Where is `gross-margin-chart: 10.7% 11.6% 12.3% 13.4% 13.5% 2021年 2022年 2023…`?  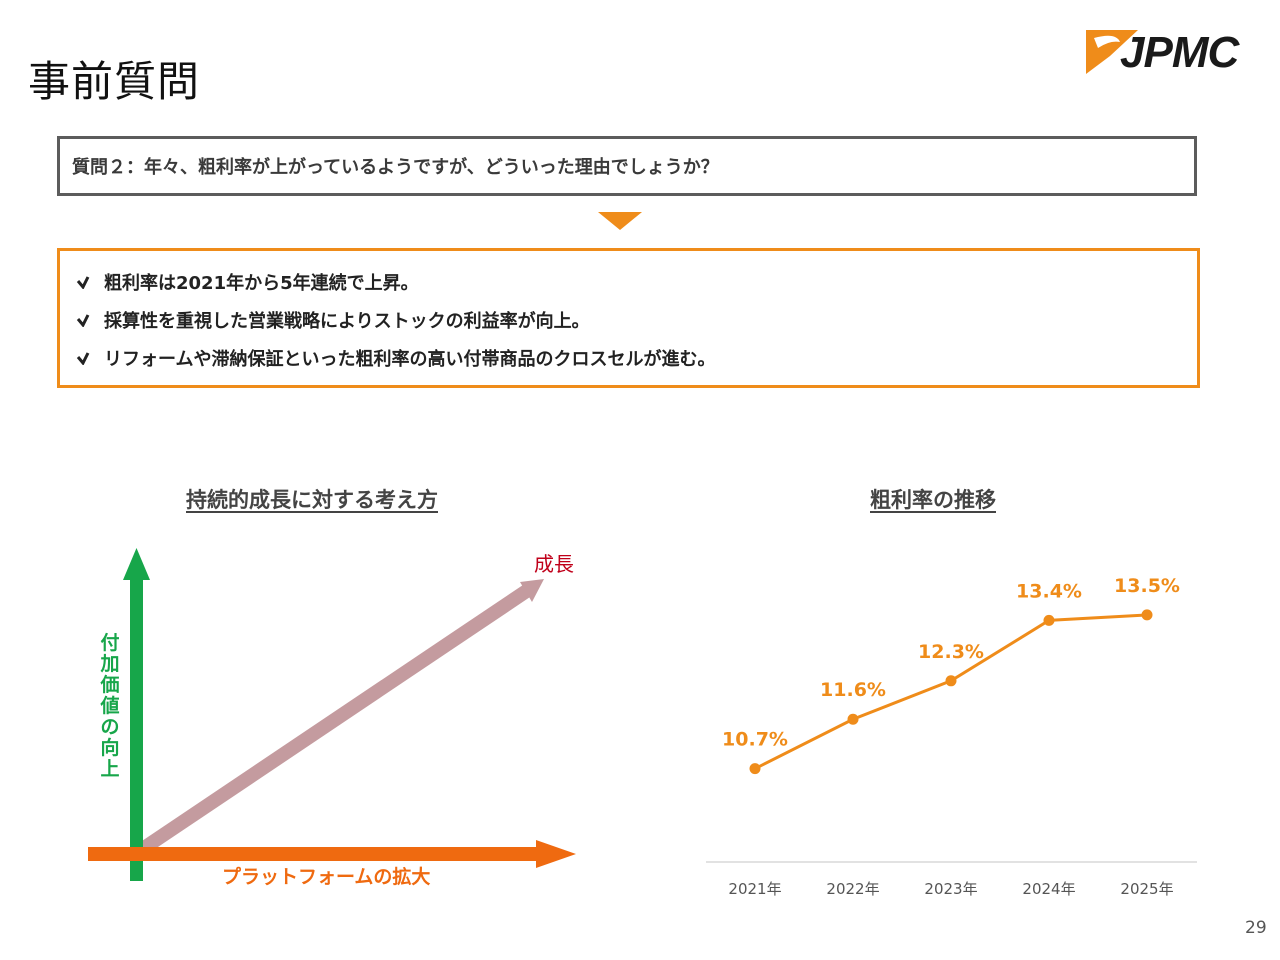
gross-margin-chart: 10.7% 11.6% 12.3% 13.4% 13.5% 2021年 2022年 2023… is located at coordinates (951, 736).